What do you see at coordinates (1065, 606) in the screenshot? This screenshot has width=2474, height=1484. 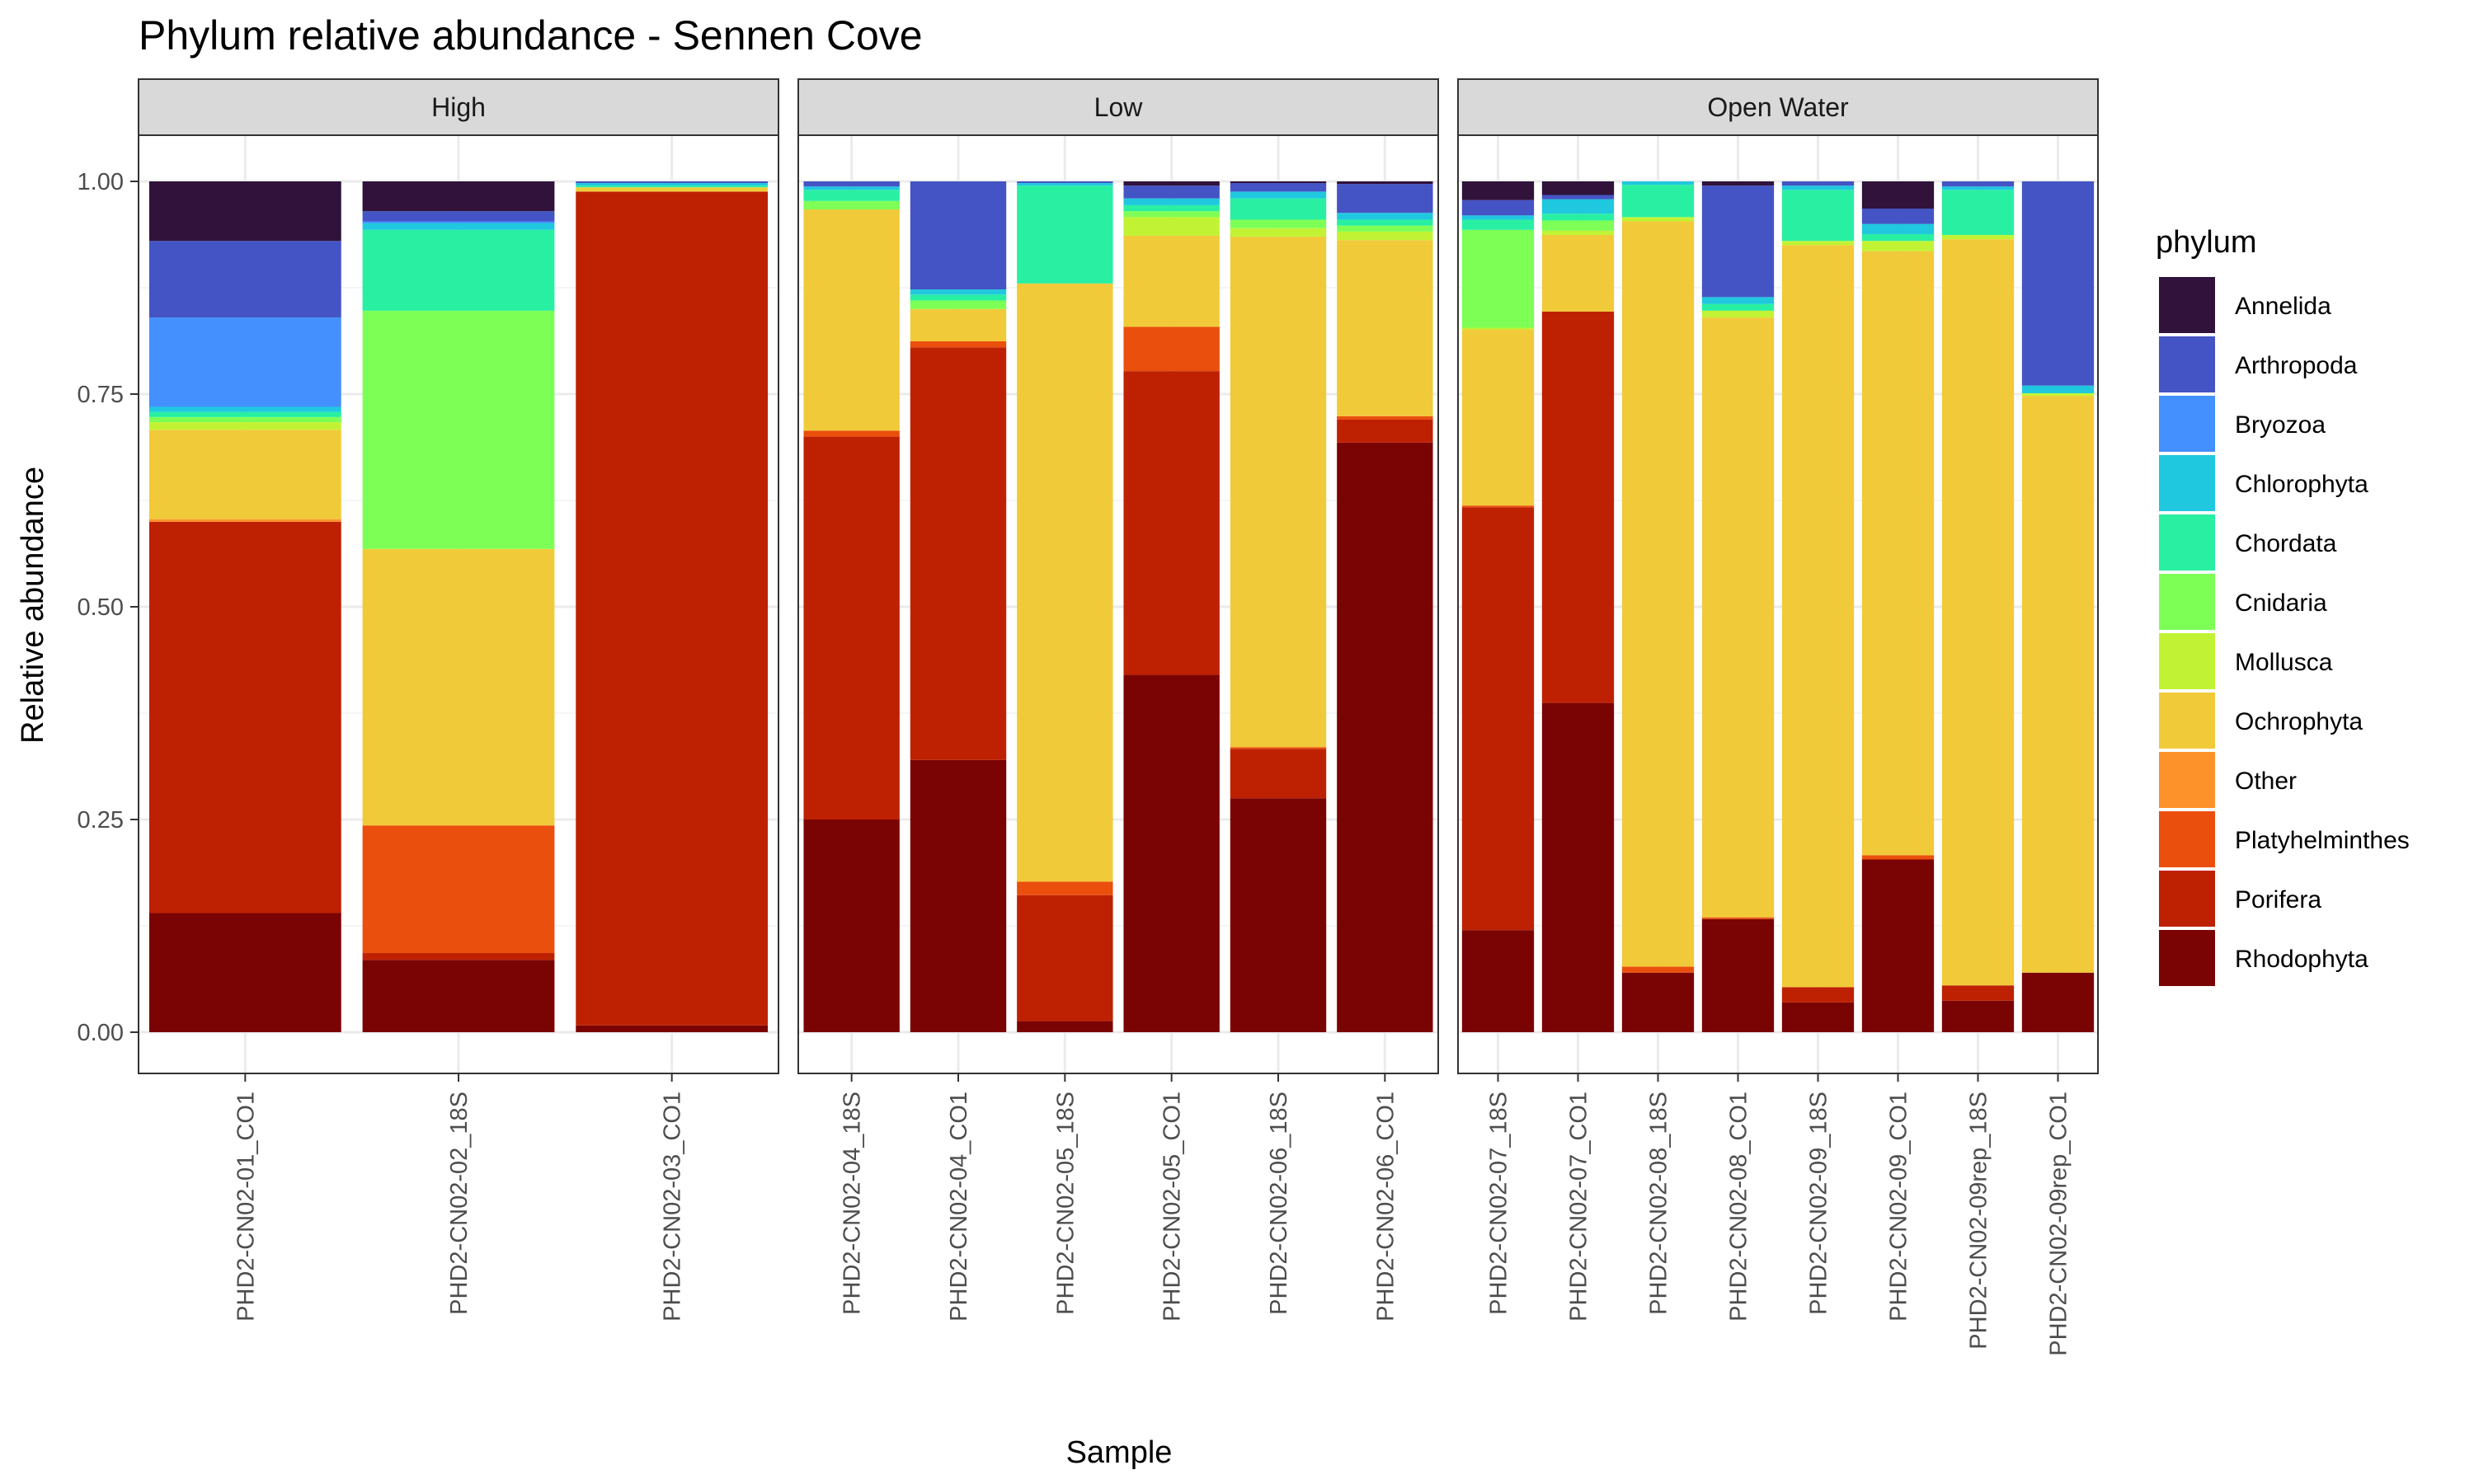 I see `bar-phd2-cn02-05-18s` at bounding box center [1065, 606].